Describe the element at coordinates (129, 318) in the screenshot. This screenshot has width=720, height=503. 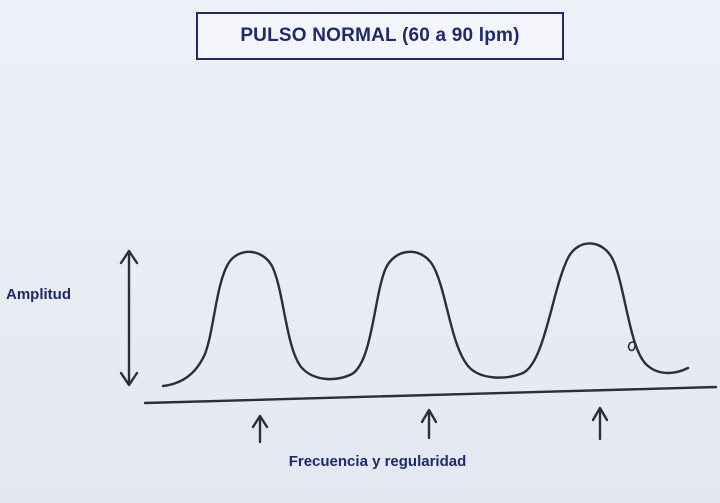
I see `amplitude-arrow-icon` at that location.